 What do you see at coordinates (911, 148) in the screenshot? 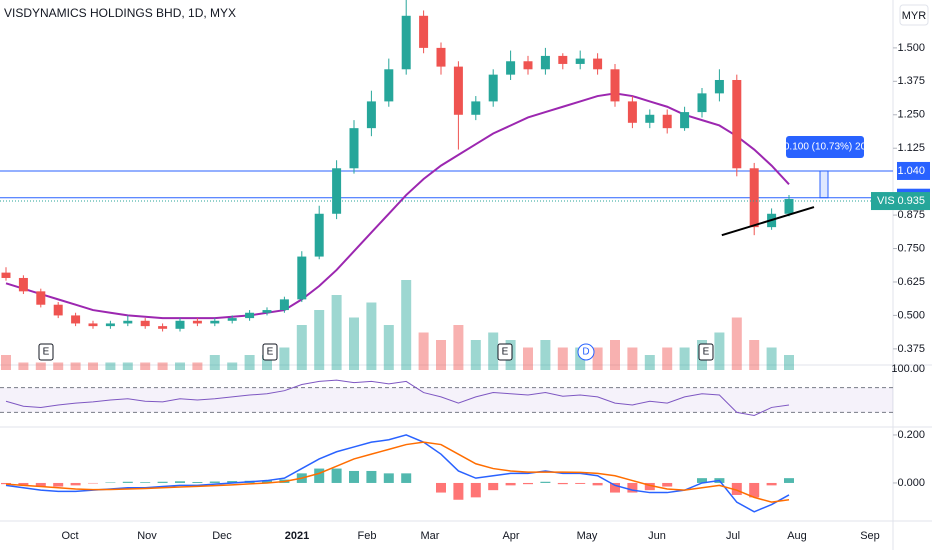
I see `y-tick-label: 1.125` at bounding box center [911, 148].